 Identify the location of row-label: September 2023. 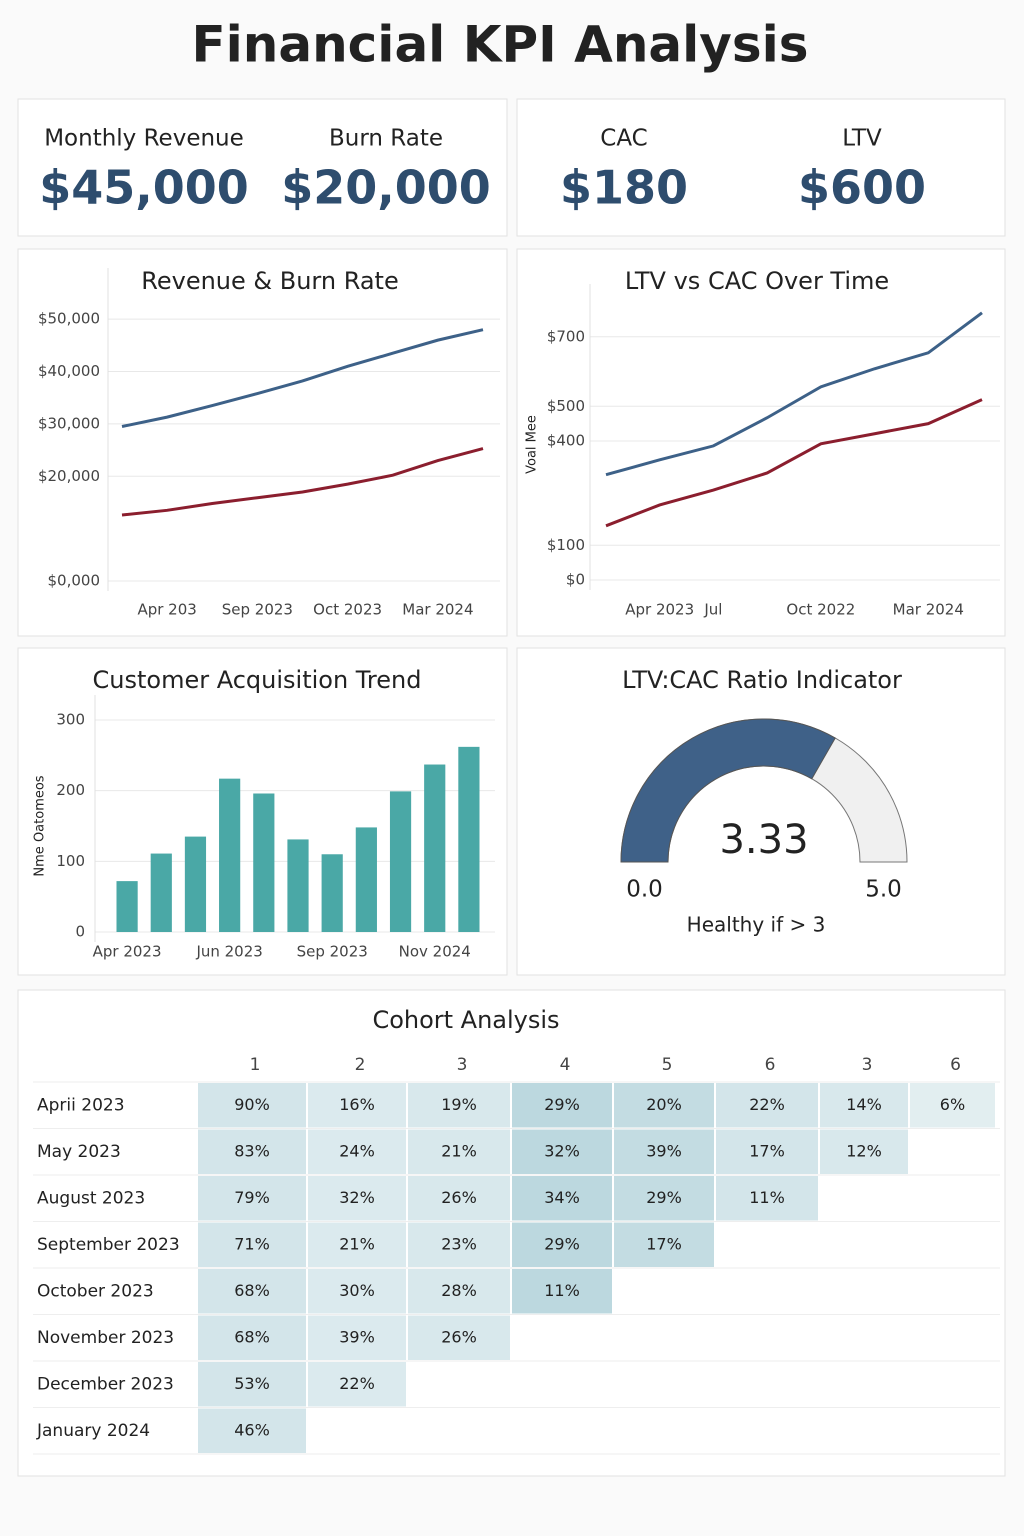
(108, 1245).